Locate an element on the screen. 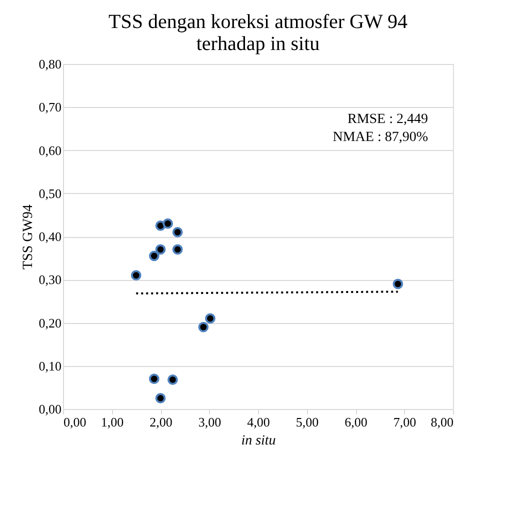 The image size is (532, 529). x-tick-label: 1,00 is located at coordinates (112, 422).